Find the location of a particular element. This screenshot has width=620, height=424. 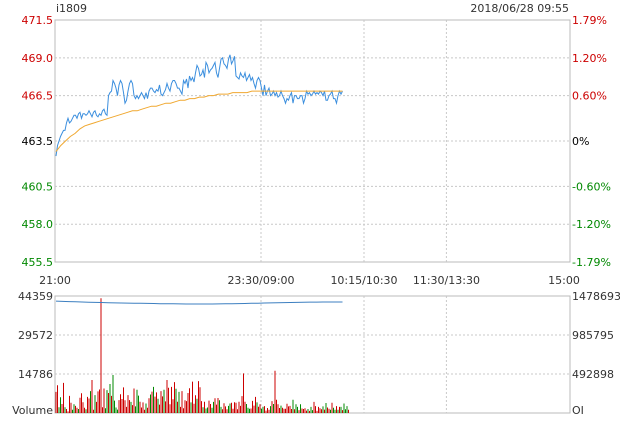

percent-tick-right: 0.60% is located at coordinates (589, 96).